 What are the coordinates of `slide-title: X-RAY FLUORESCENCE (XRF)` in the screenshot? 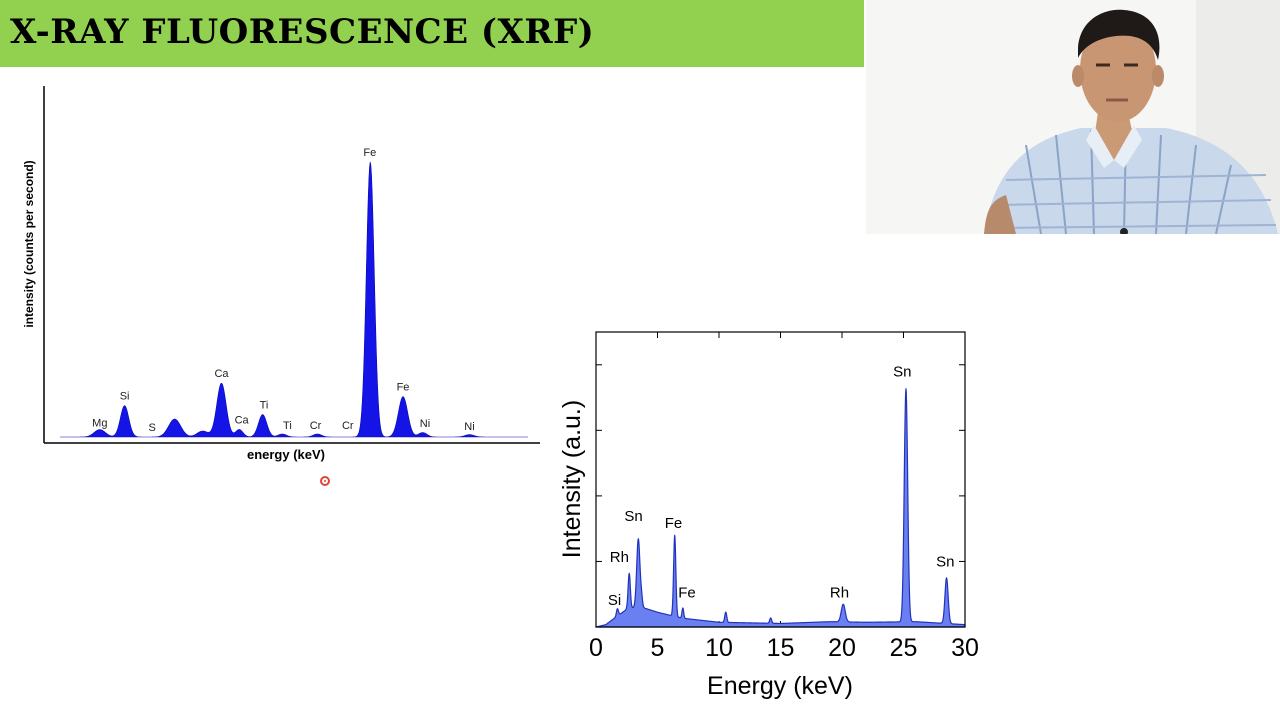 It's located at (302, 32).